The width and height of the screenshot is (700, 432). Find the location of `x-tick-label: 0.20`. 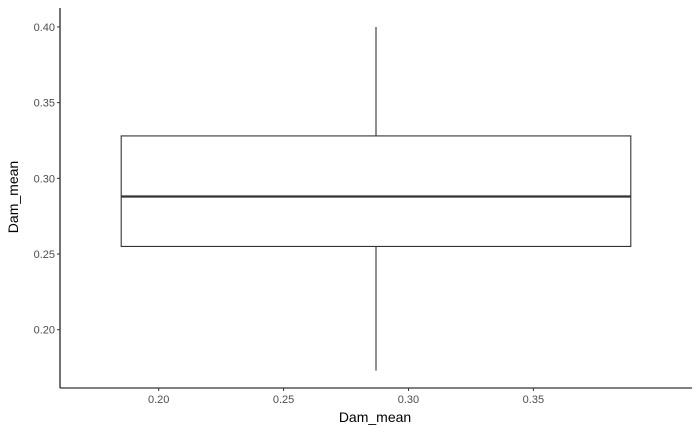

x-tick-label: 0.20 is located at coordinates (158, 400).